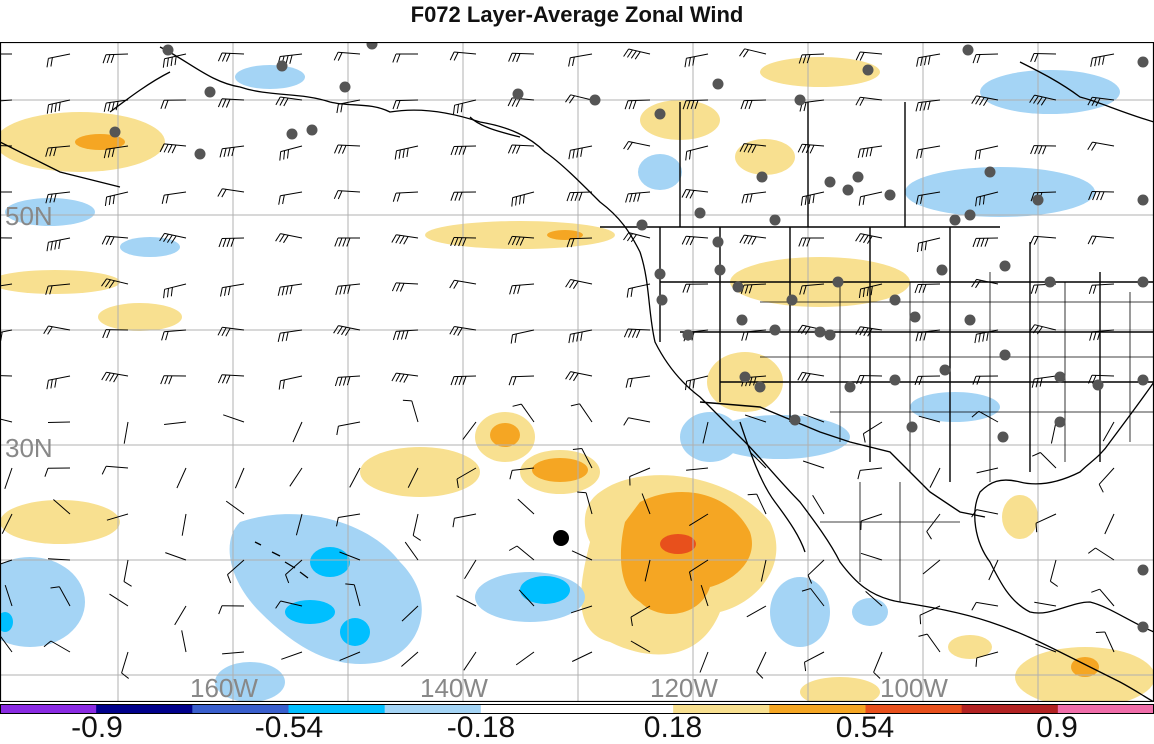 This screenshot has height=744, width=1154. Describe the element at coordinates (684, 687) in the screenshot. I see `lon-label-120w: 120W` at that location.